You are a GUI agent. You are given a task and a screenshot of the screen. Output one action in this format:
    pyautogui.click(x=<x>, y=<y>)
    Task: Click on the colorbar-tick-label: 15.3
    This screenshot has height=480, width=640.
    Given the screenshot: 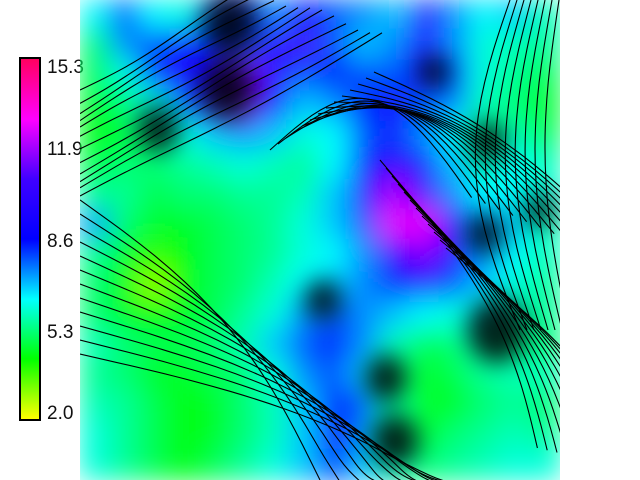 What is the action you would take?
    pyautogui.click(x=65, y=67)
    